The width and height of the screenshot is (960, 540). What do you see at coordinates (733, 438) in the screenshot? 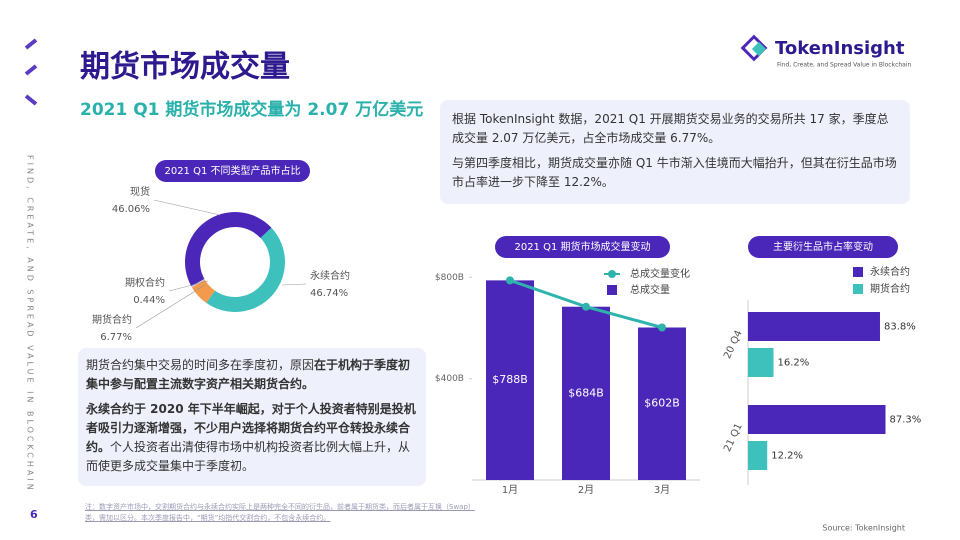
I see `category-label: 21 Q1` at bounding box center [733, 438].